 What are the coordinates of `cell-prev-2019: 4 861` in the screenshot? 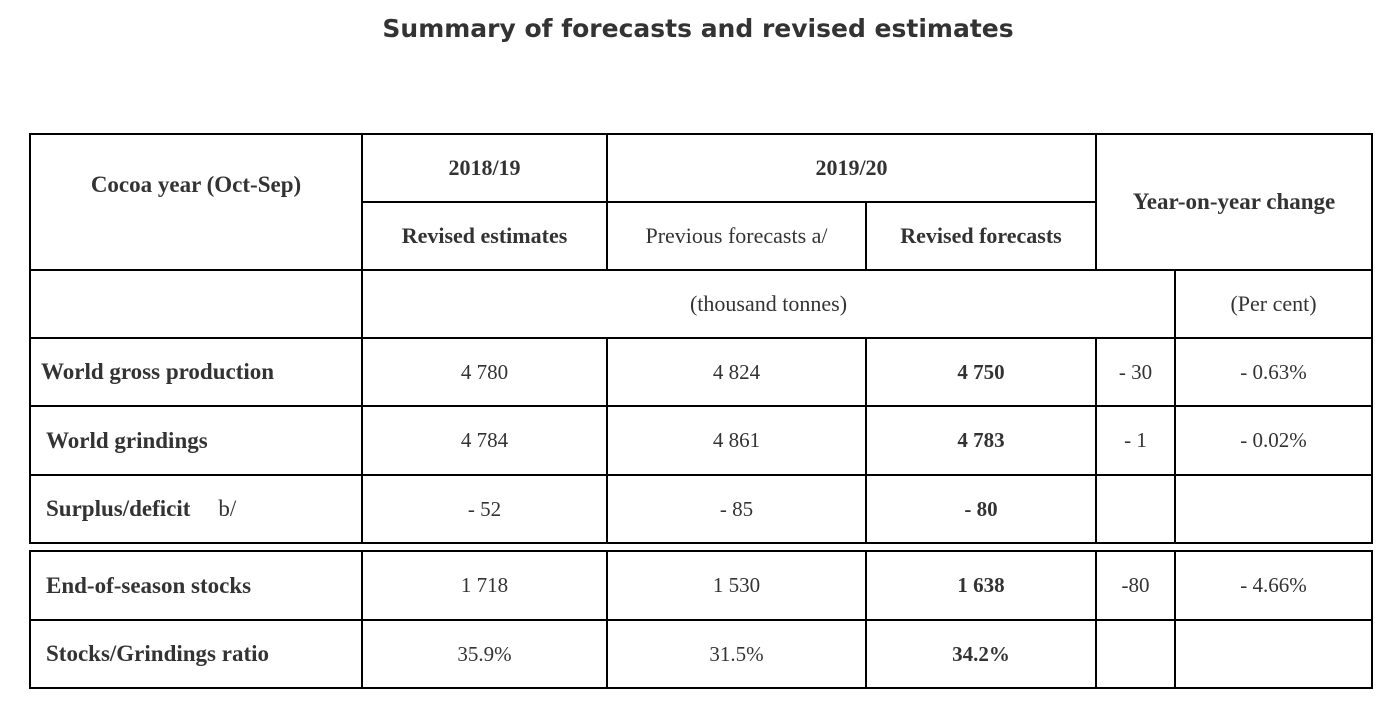 It's located at (736, 440).